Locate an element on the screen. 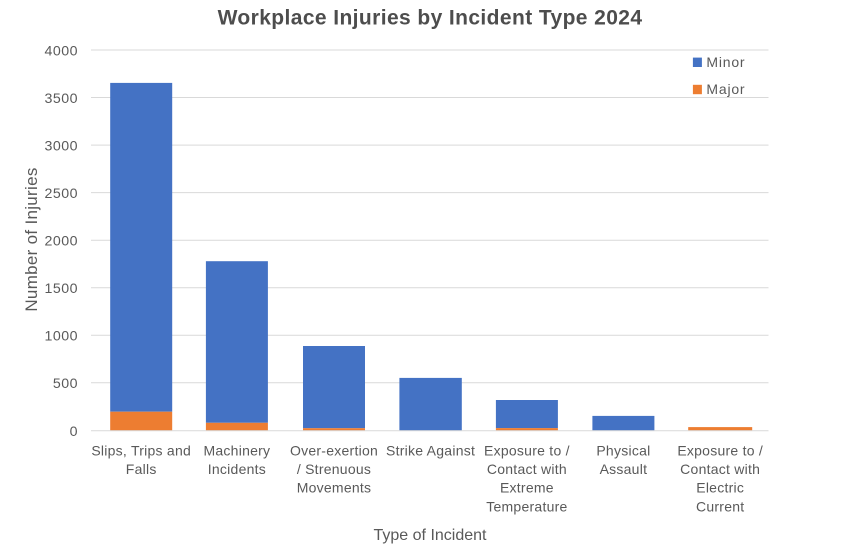 Image resolution: width=843 pixels, height=560 pixels. svg-text: Extreme is located at coordinates (527, 488).